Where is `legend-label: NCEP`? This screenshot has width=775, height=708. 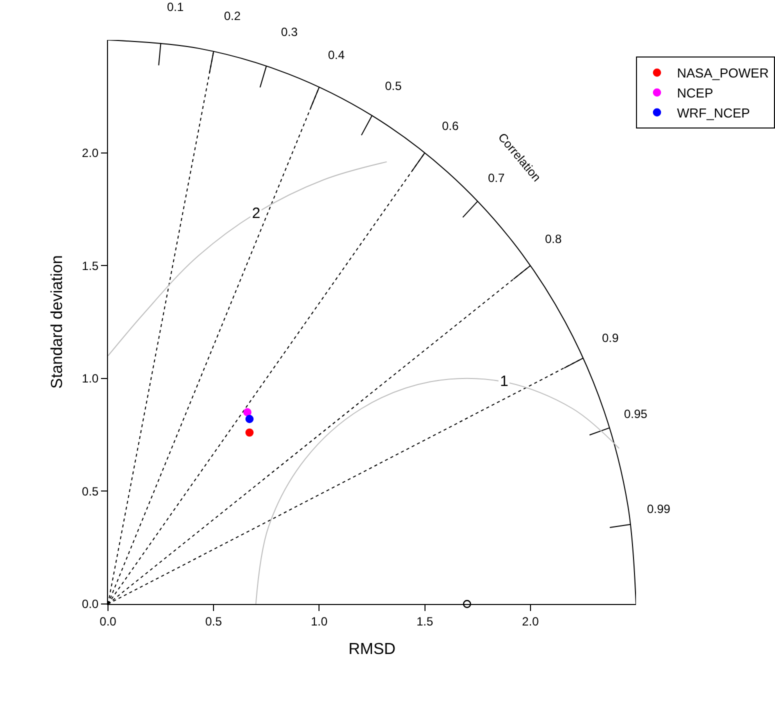
legend-label: NCEP is located at coordinates (695, 93).